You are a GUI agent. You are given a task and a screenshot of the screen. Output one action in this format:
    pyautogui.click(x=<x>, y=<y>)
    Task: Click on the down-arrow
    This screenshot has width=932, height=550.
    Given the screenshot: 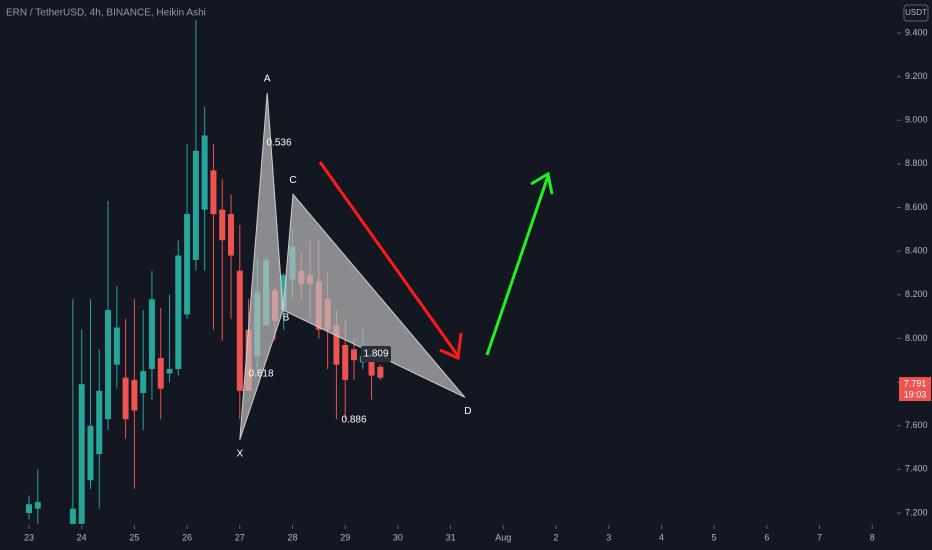 What is the action you would take?
    pyautogui.click(x=389, y=259)
    